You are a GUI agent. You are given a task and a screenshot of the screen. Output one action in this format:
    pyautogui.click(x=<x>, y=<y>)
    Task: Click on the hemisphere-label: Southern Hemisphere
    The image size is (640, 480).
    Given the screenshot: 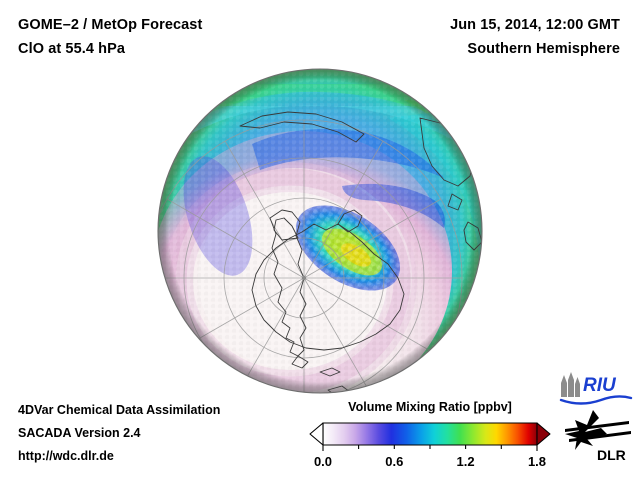 What is the action you would take?
    pyautogui.click(x=543, y=49)
    